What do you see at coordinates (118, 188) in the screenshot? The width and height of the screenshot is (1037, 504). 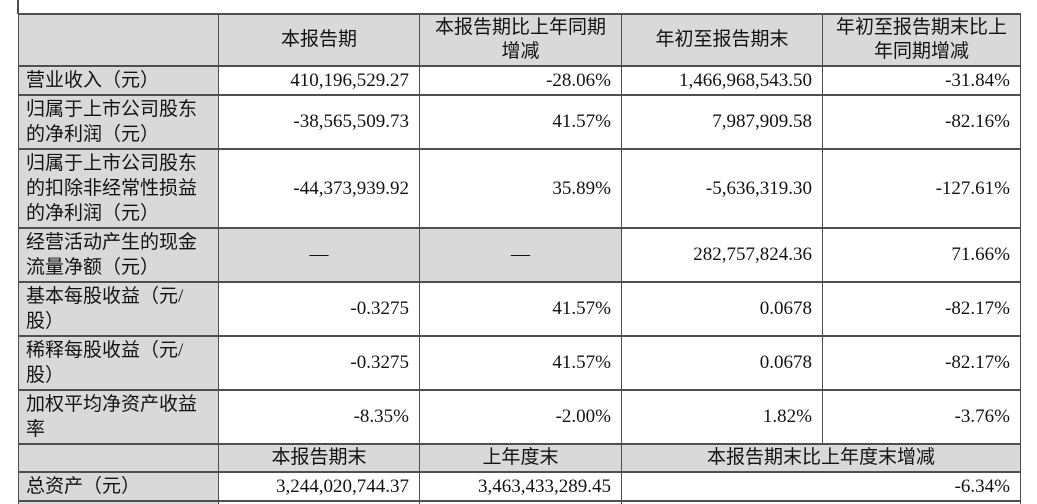 I see `row-label: 归属于上市公司股东的扣除非经常性损益的净利润（元）` at bounding box center [118, 188].